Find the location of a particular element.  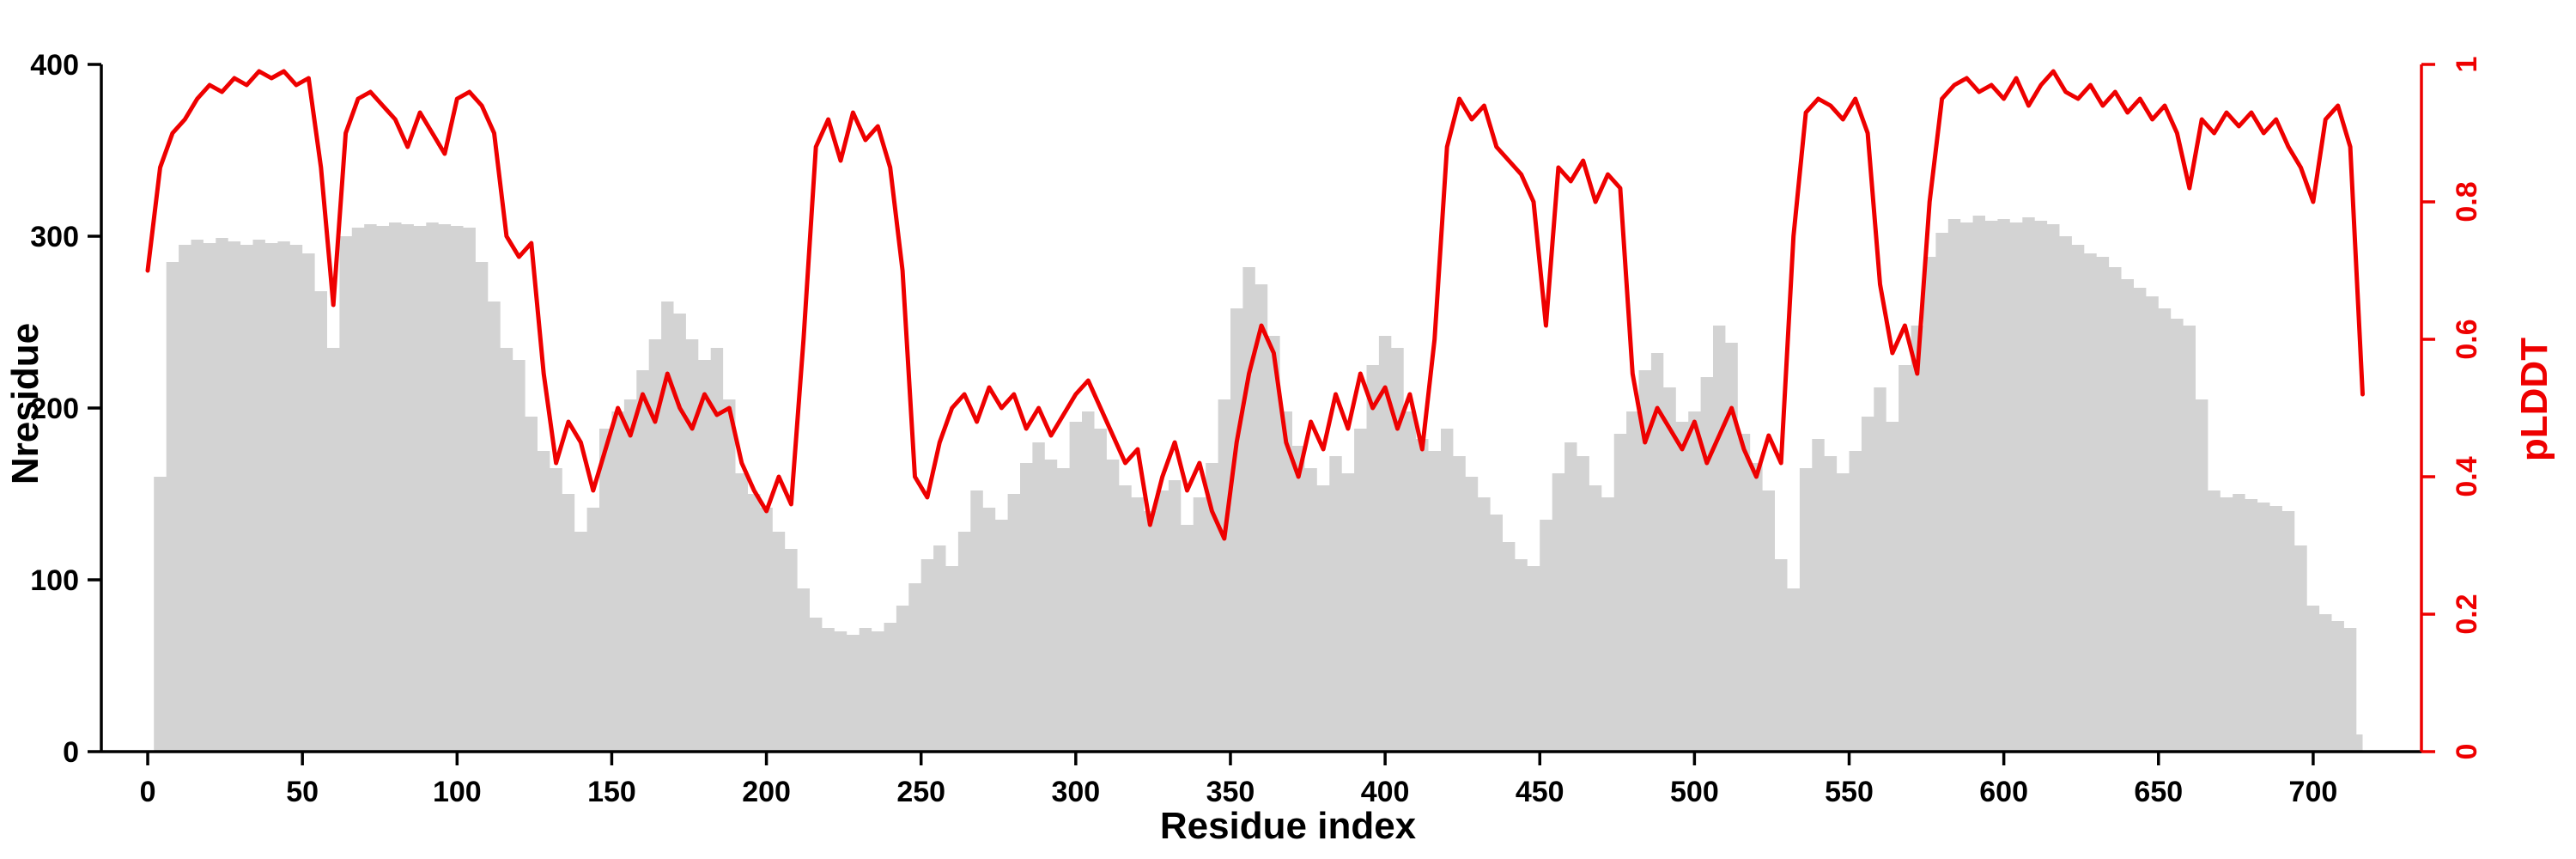

x-tick-label: 300 is located at coordinates (1075, 792).